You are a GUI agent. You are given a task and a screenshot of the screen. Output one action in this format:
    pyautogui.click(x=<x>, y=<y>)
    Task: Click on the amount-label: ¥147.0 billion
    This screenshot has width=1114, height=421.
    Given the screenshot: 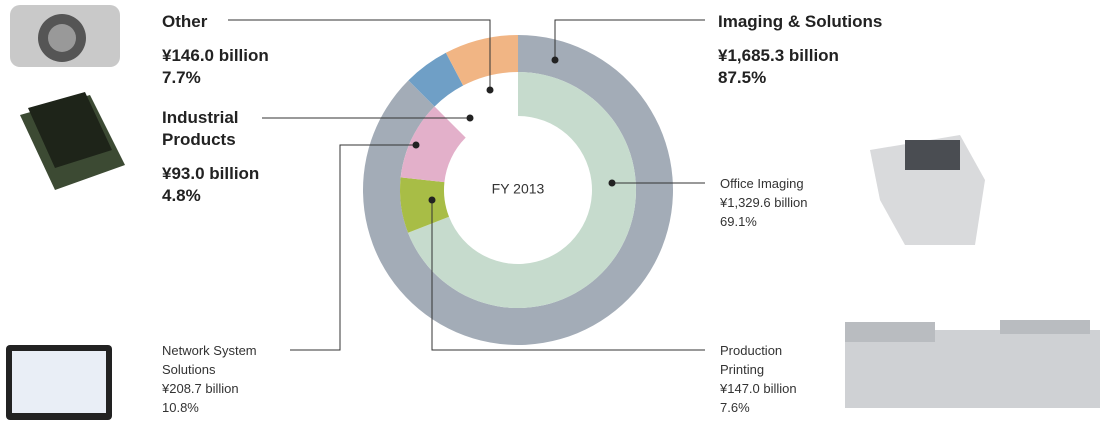 What is the action you would take?
    pyautogui.click(x=758, y=388)
    